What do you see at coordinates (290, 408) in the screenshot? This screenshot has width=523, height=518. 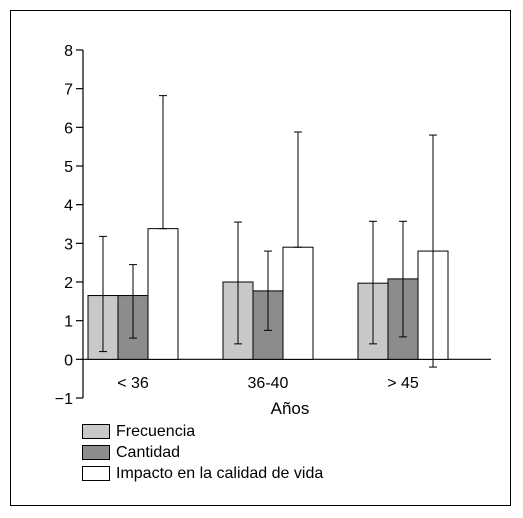 I see `x-axis-title: Años` at bounding box center [290, 408].